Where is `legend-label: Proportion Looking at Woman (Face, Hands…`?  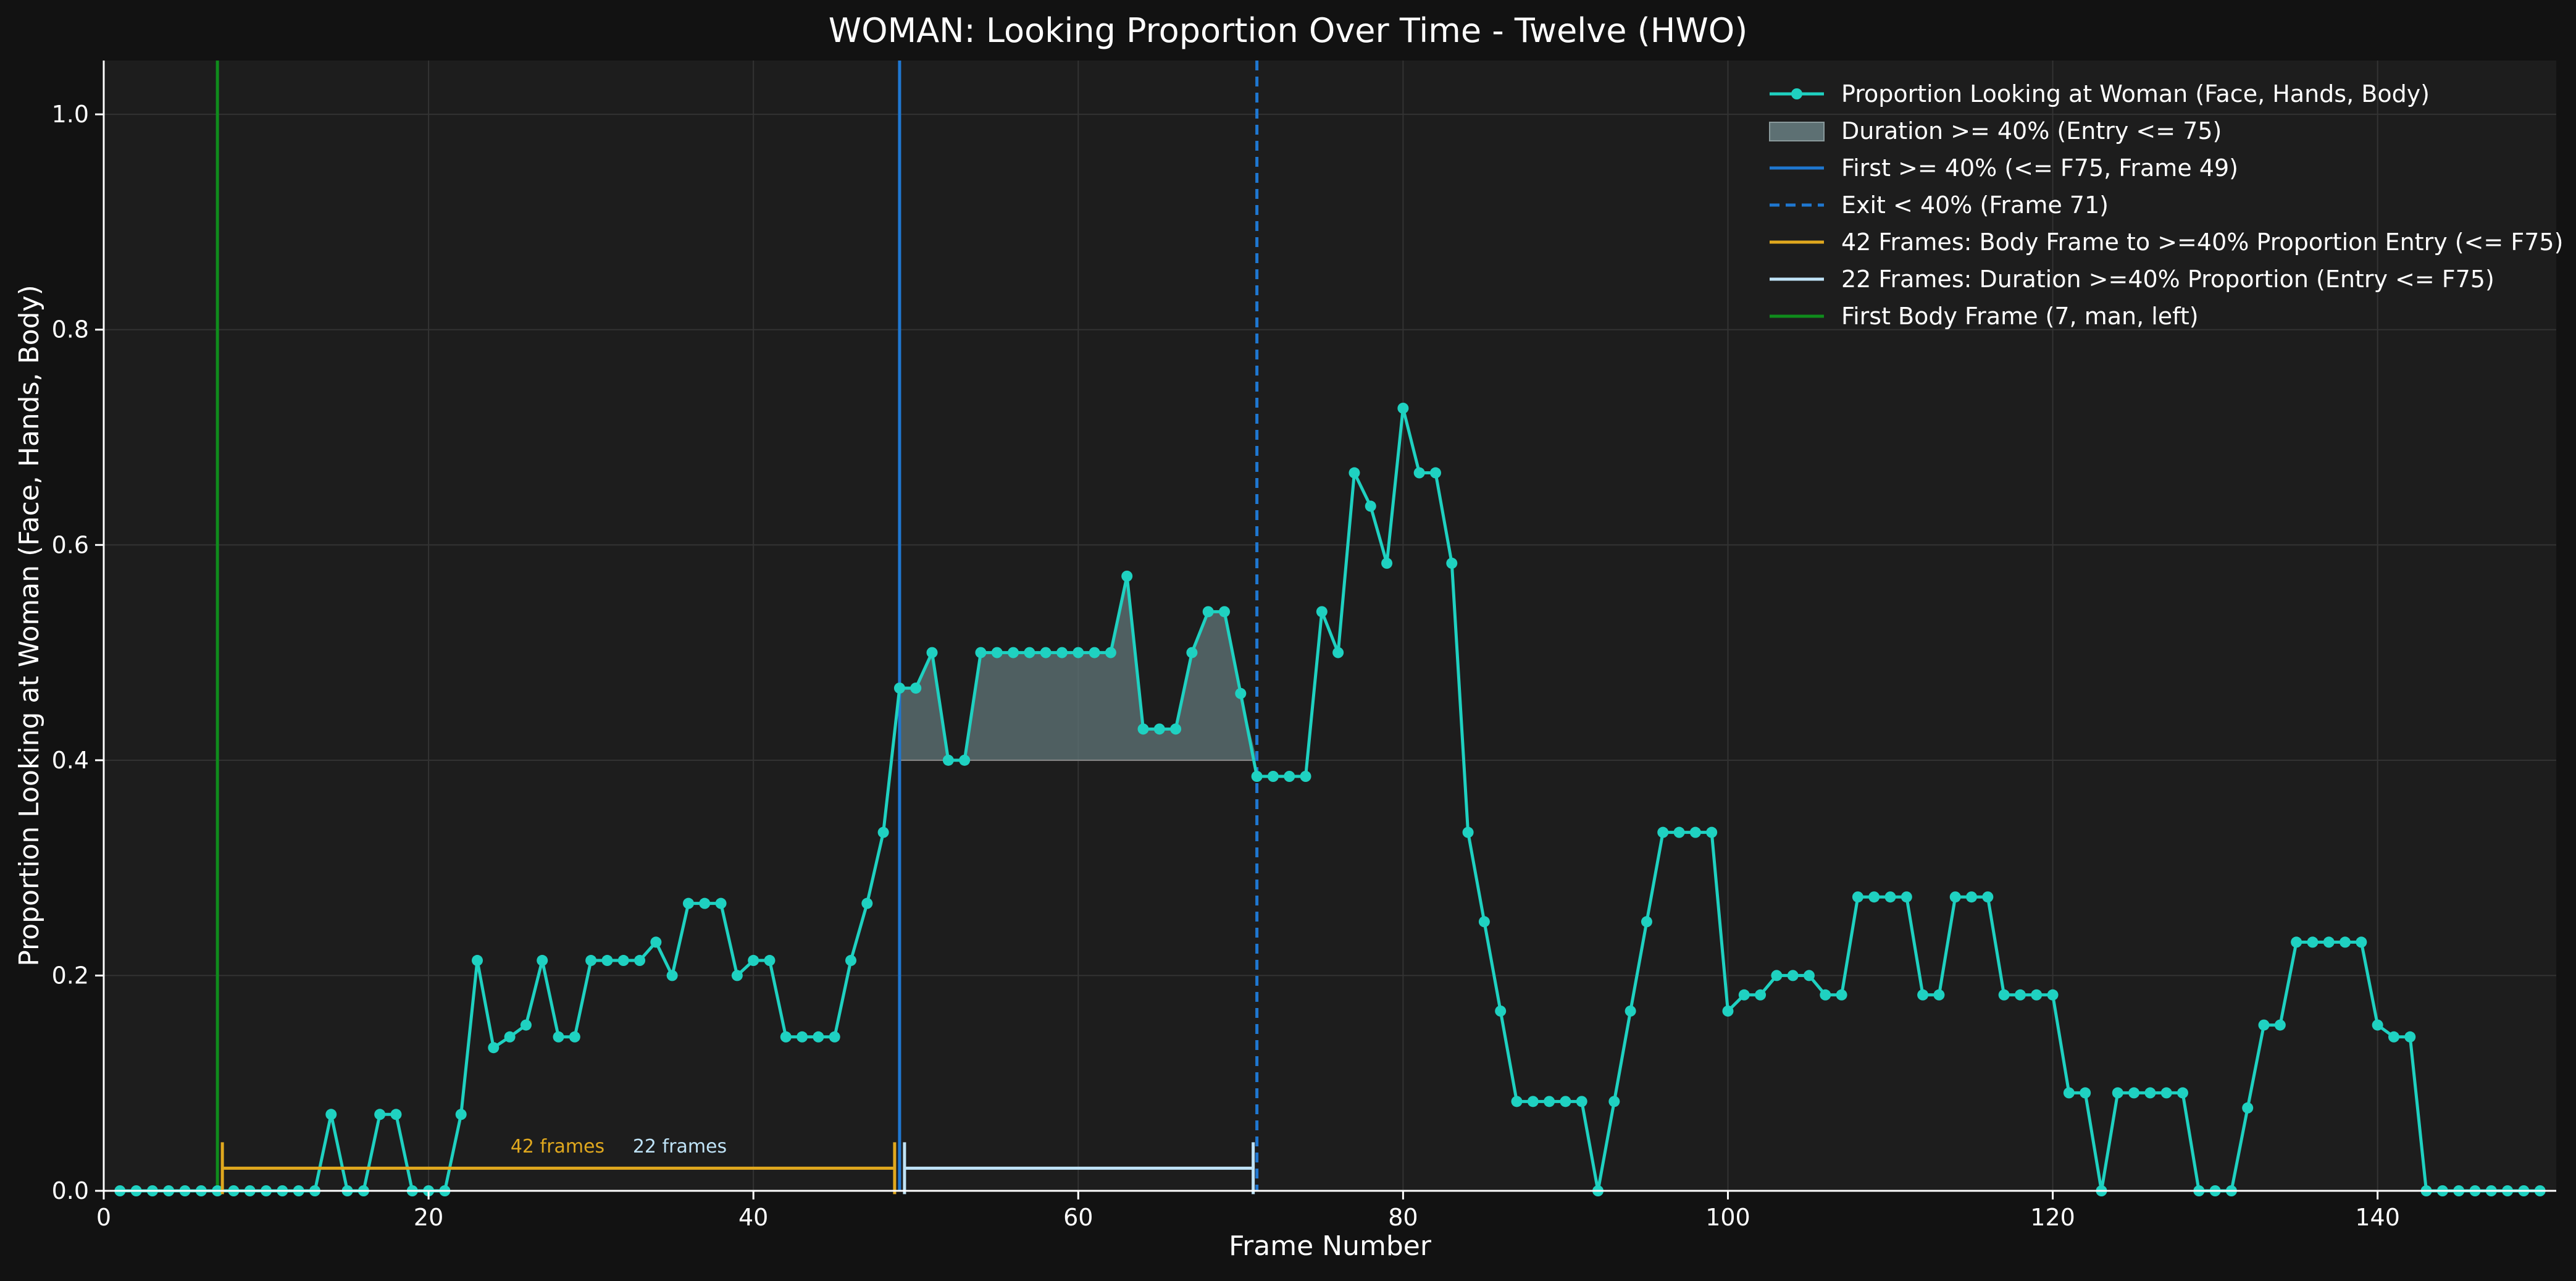
legend-label: Proportion Looking at Woman (Face, Hands… is located at coordinates (2135, 93).